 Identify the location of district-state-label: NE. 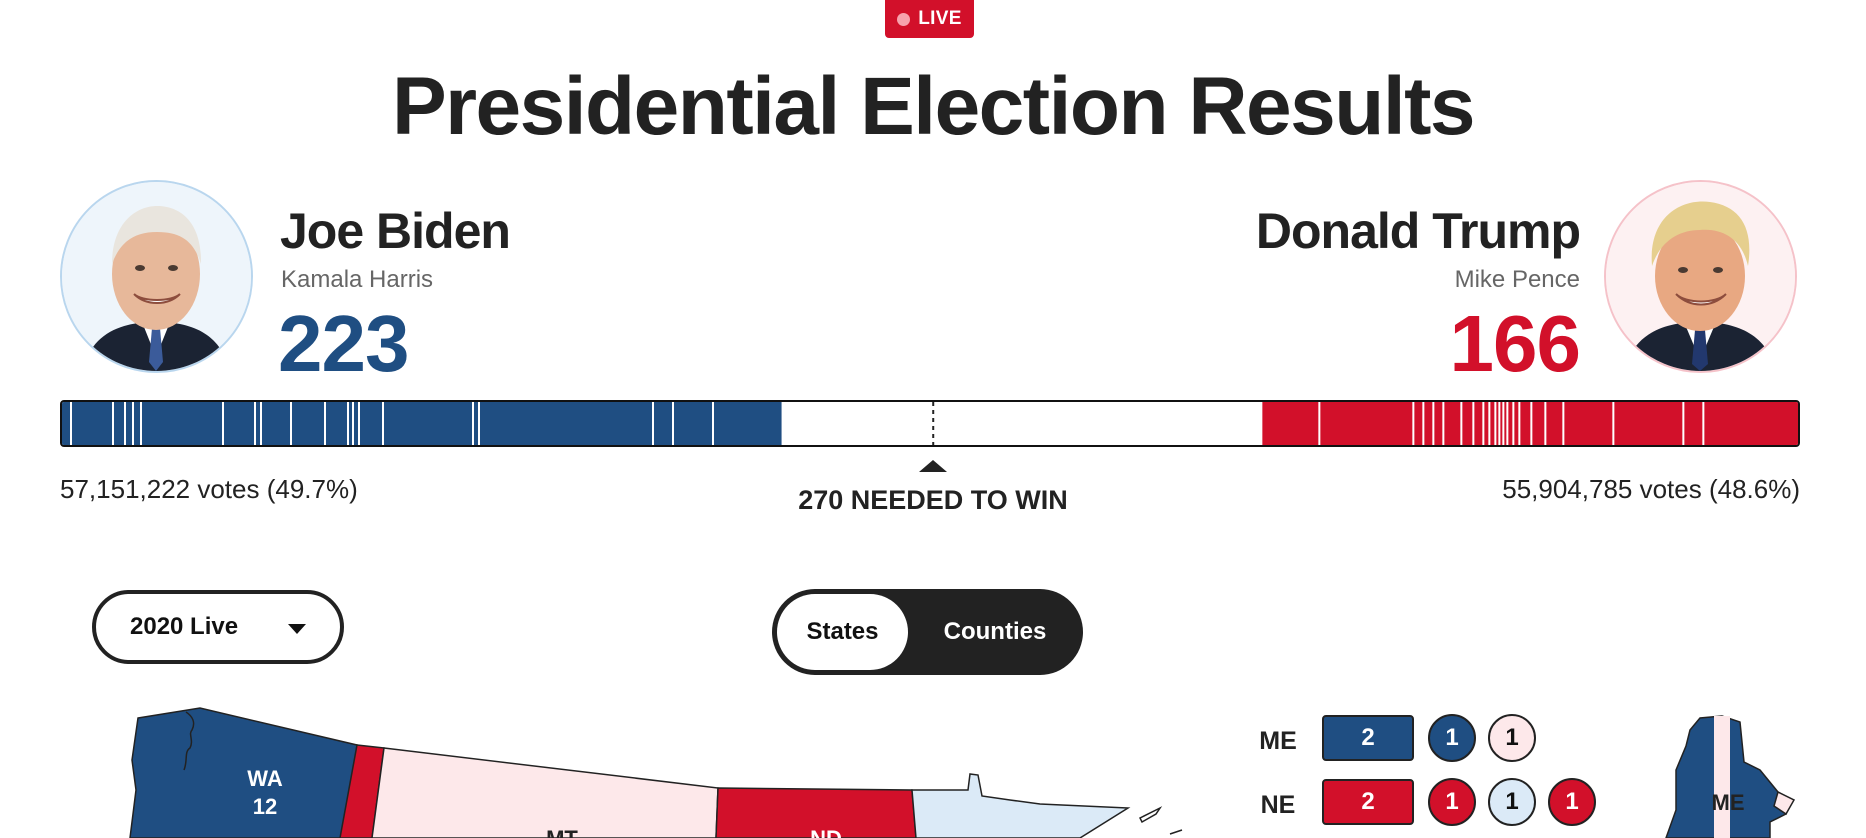
(1278, 805).